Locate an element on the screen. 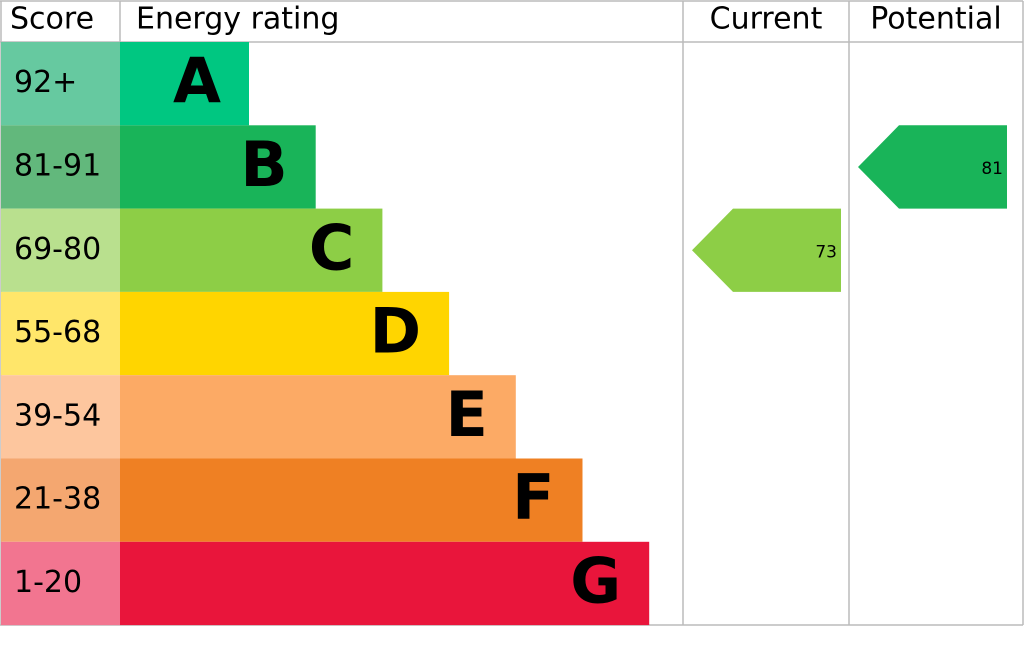 The height and width of the screenshot is (670, 1024). score-label: 21-38 is located at coordinates (57, 499).